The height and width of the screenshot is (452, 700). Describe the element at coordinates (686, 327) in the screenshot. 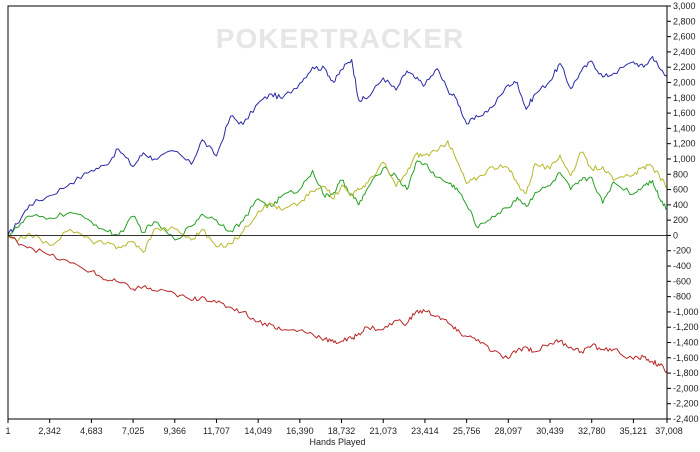

I see `y-tick-label: -1,200` at that location.